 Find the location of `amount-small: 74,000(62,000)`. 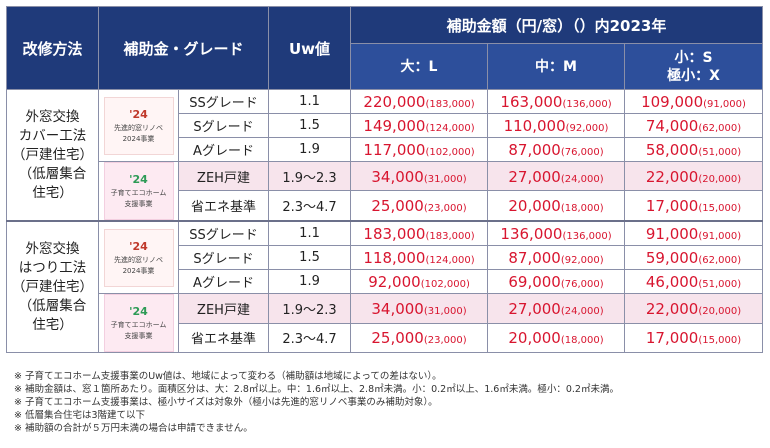

amount-small: 74,000(62,000) is located at coordinates (694, 125).